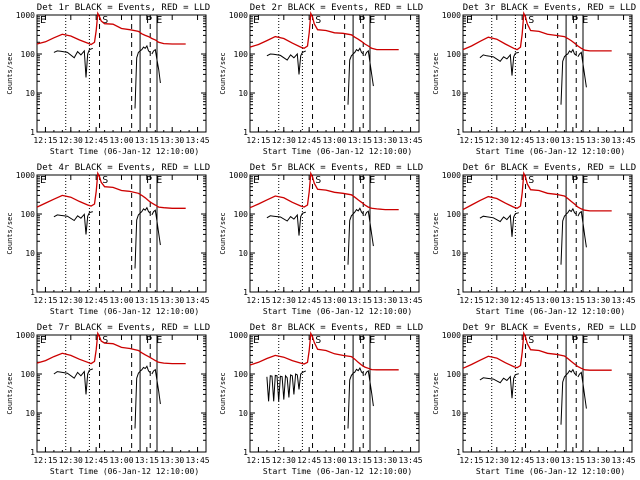 Image resolution: width=640 pixels, height=480 pixels. What do you see at coordinates (336, 8) in the screenshot?
I see `chart-title: Det 2r BLACK = Events, RED = LLD` at bounding box center [336, 8].